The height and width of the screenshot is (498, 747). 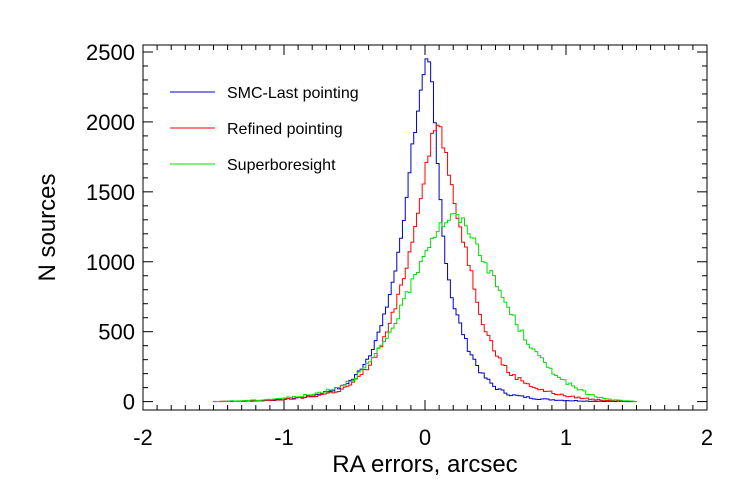 I want to click on y-tick-label: 0, so click(x=129, y=402).